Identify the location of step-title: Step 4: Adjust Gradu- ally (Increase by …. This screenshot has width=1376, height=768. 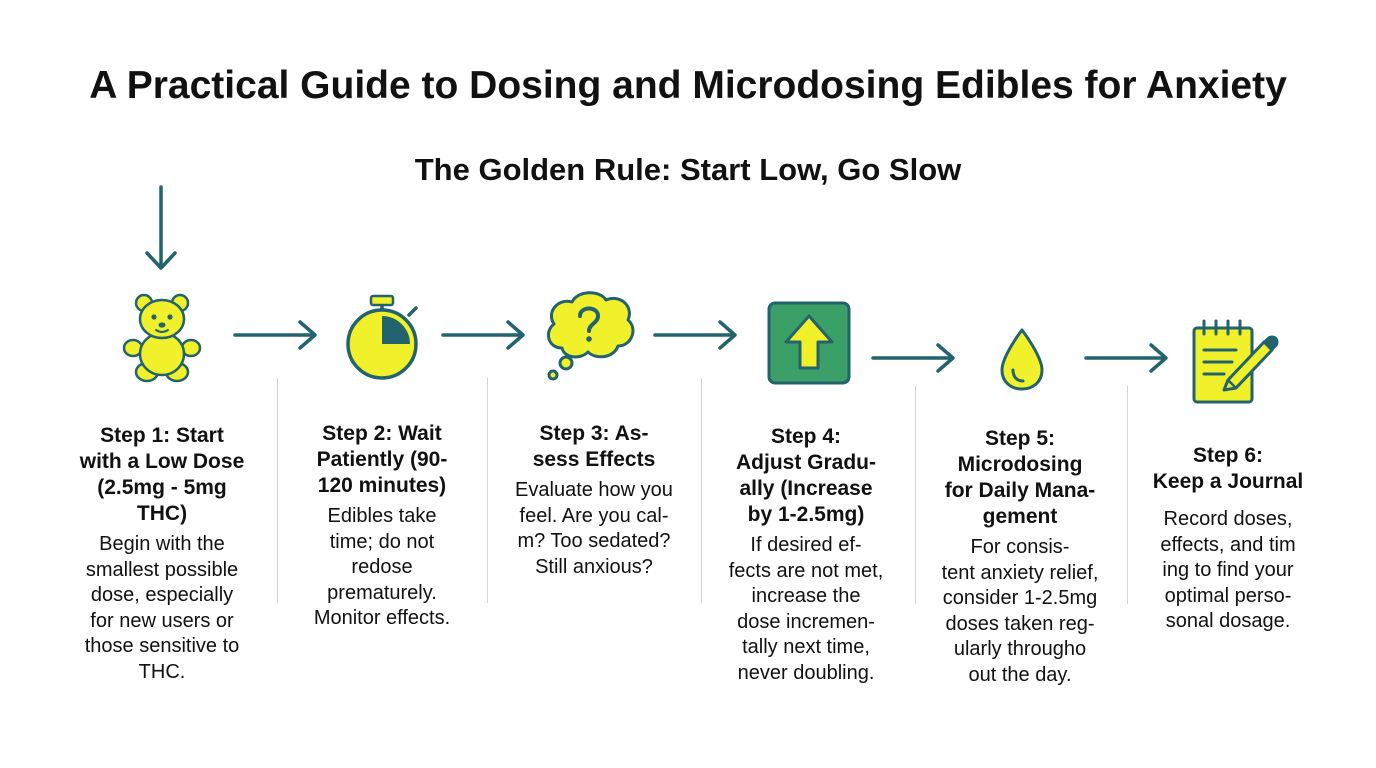
(806, 475).